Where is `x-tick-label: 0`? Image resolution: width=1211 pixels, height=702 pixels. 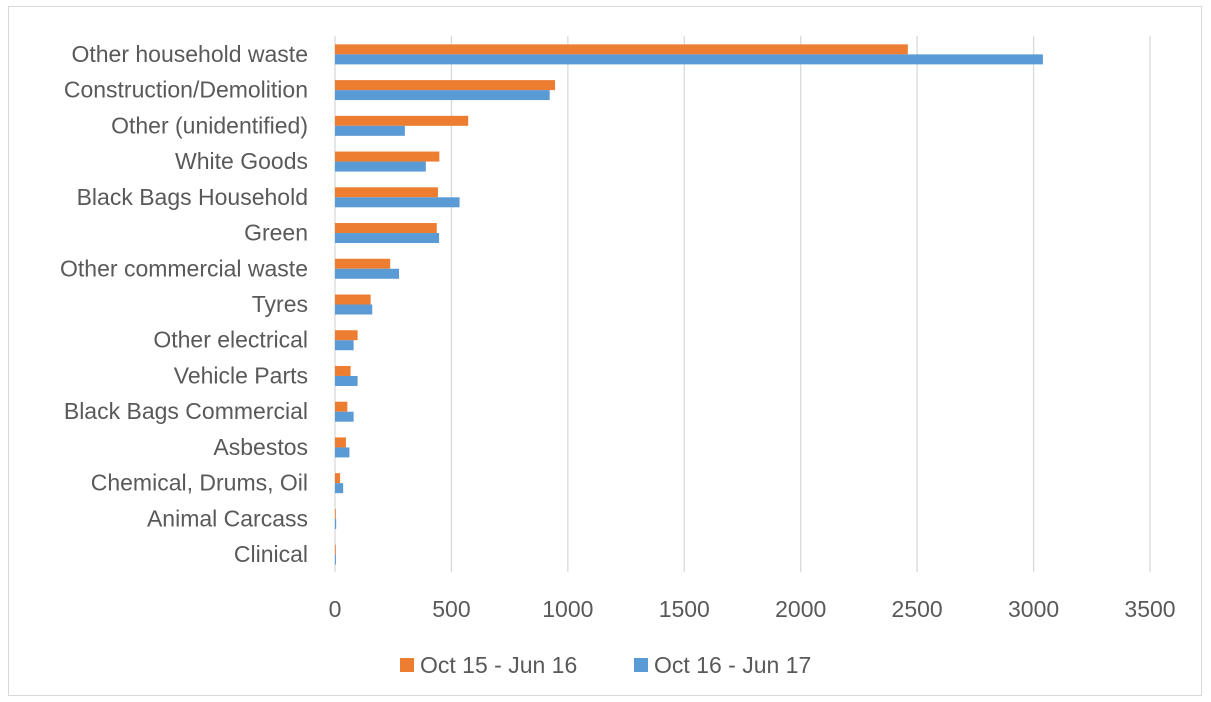 x-tick-label: 0 is located at coordinates (335, 609).